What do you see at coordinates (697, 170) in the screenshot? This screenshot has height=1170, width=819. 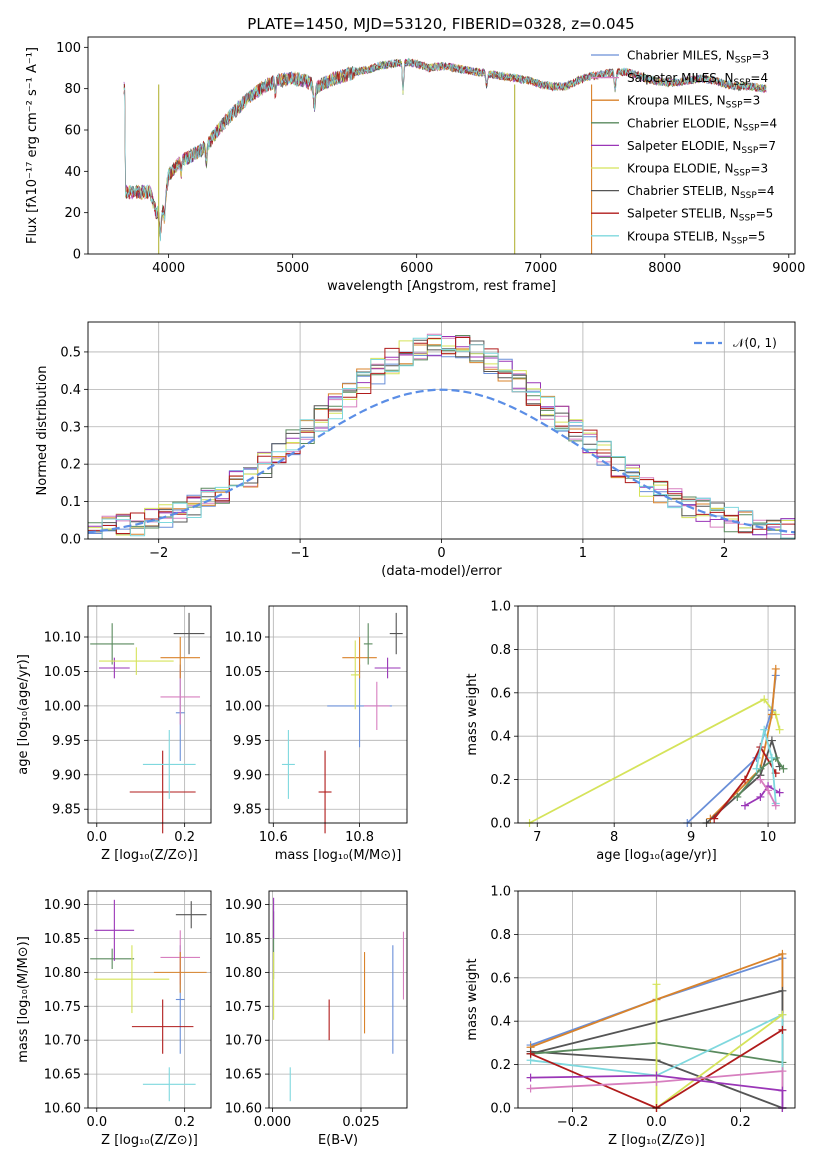 I see `legend-label-kroupa-elodie: Kroupa ELODIE, NSSP=3` at bounding box center [697, 170].